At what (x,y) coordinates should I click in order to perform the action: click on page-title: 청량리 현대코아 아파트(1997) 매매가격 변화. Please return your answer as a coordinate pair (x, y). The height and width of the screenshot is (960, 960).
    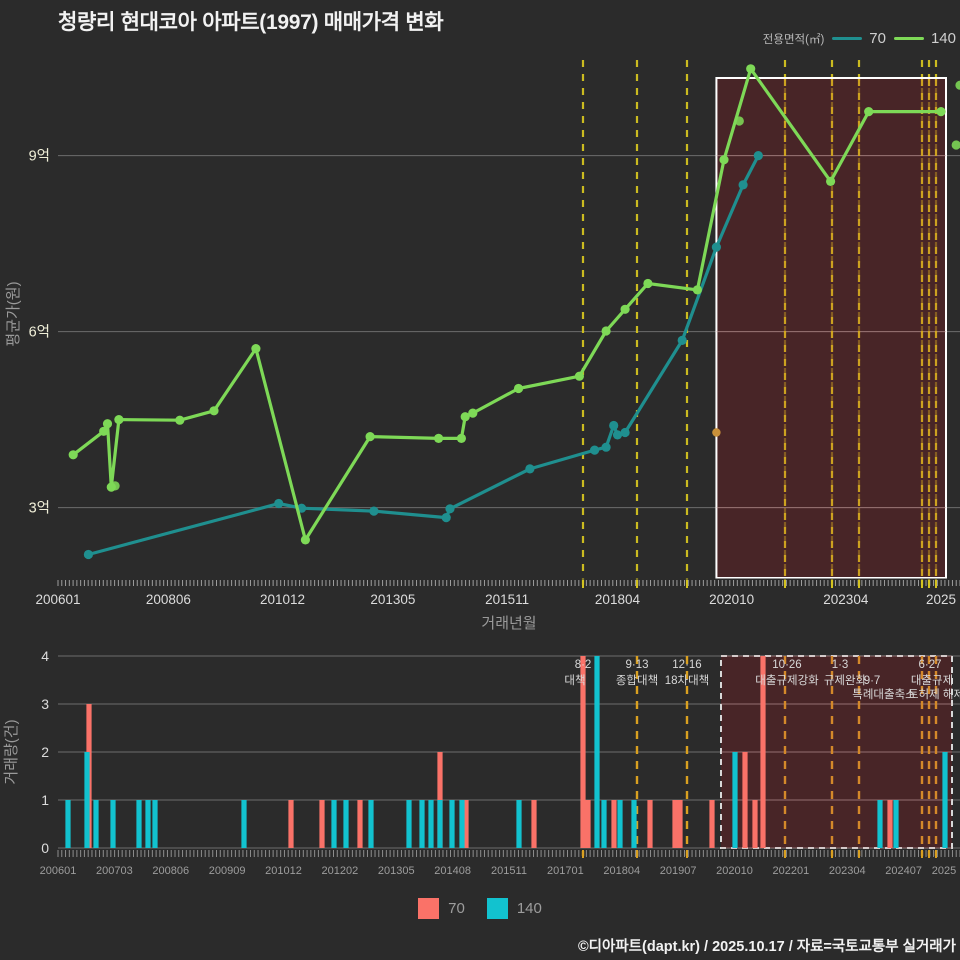
    Looking at the image, I should click on (251, 22).